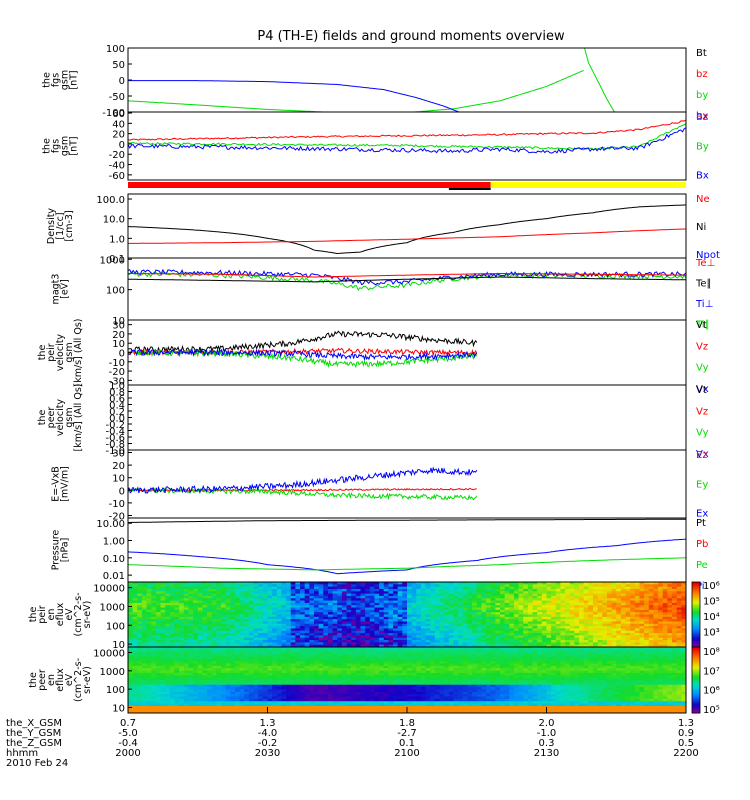 This screenshot has height=800, width=750. I want to click on y-tick-label: 1.0, so click(117, 386).